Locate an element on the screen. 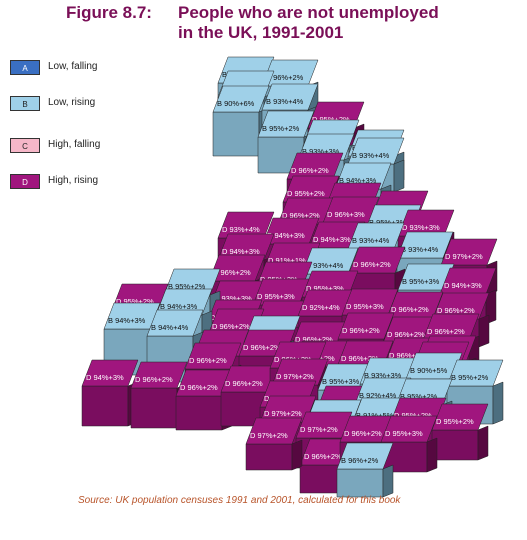  cell-label: B 94%+4% is located at coordinates (170, 327).